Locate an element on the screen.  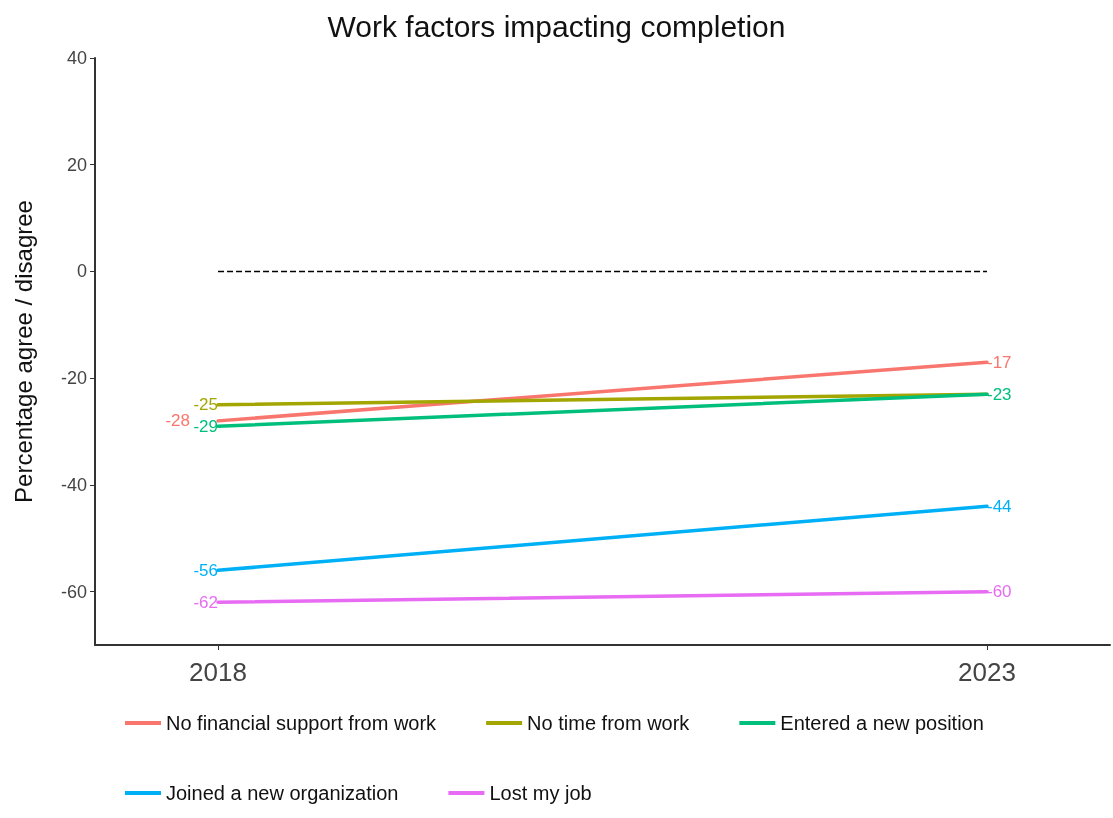
data-label: -25 is located at coordinates (206, 405).